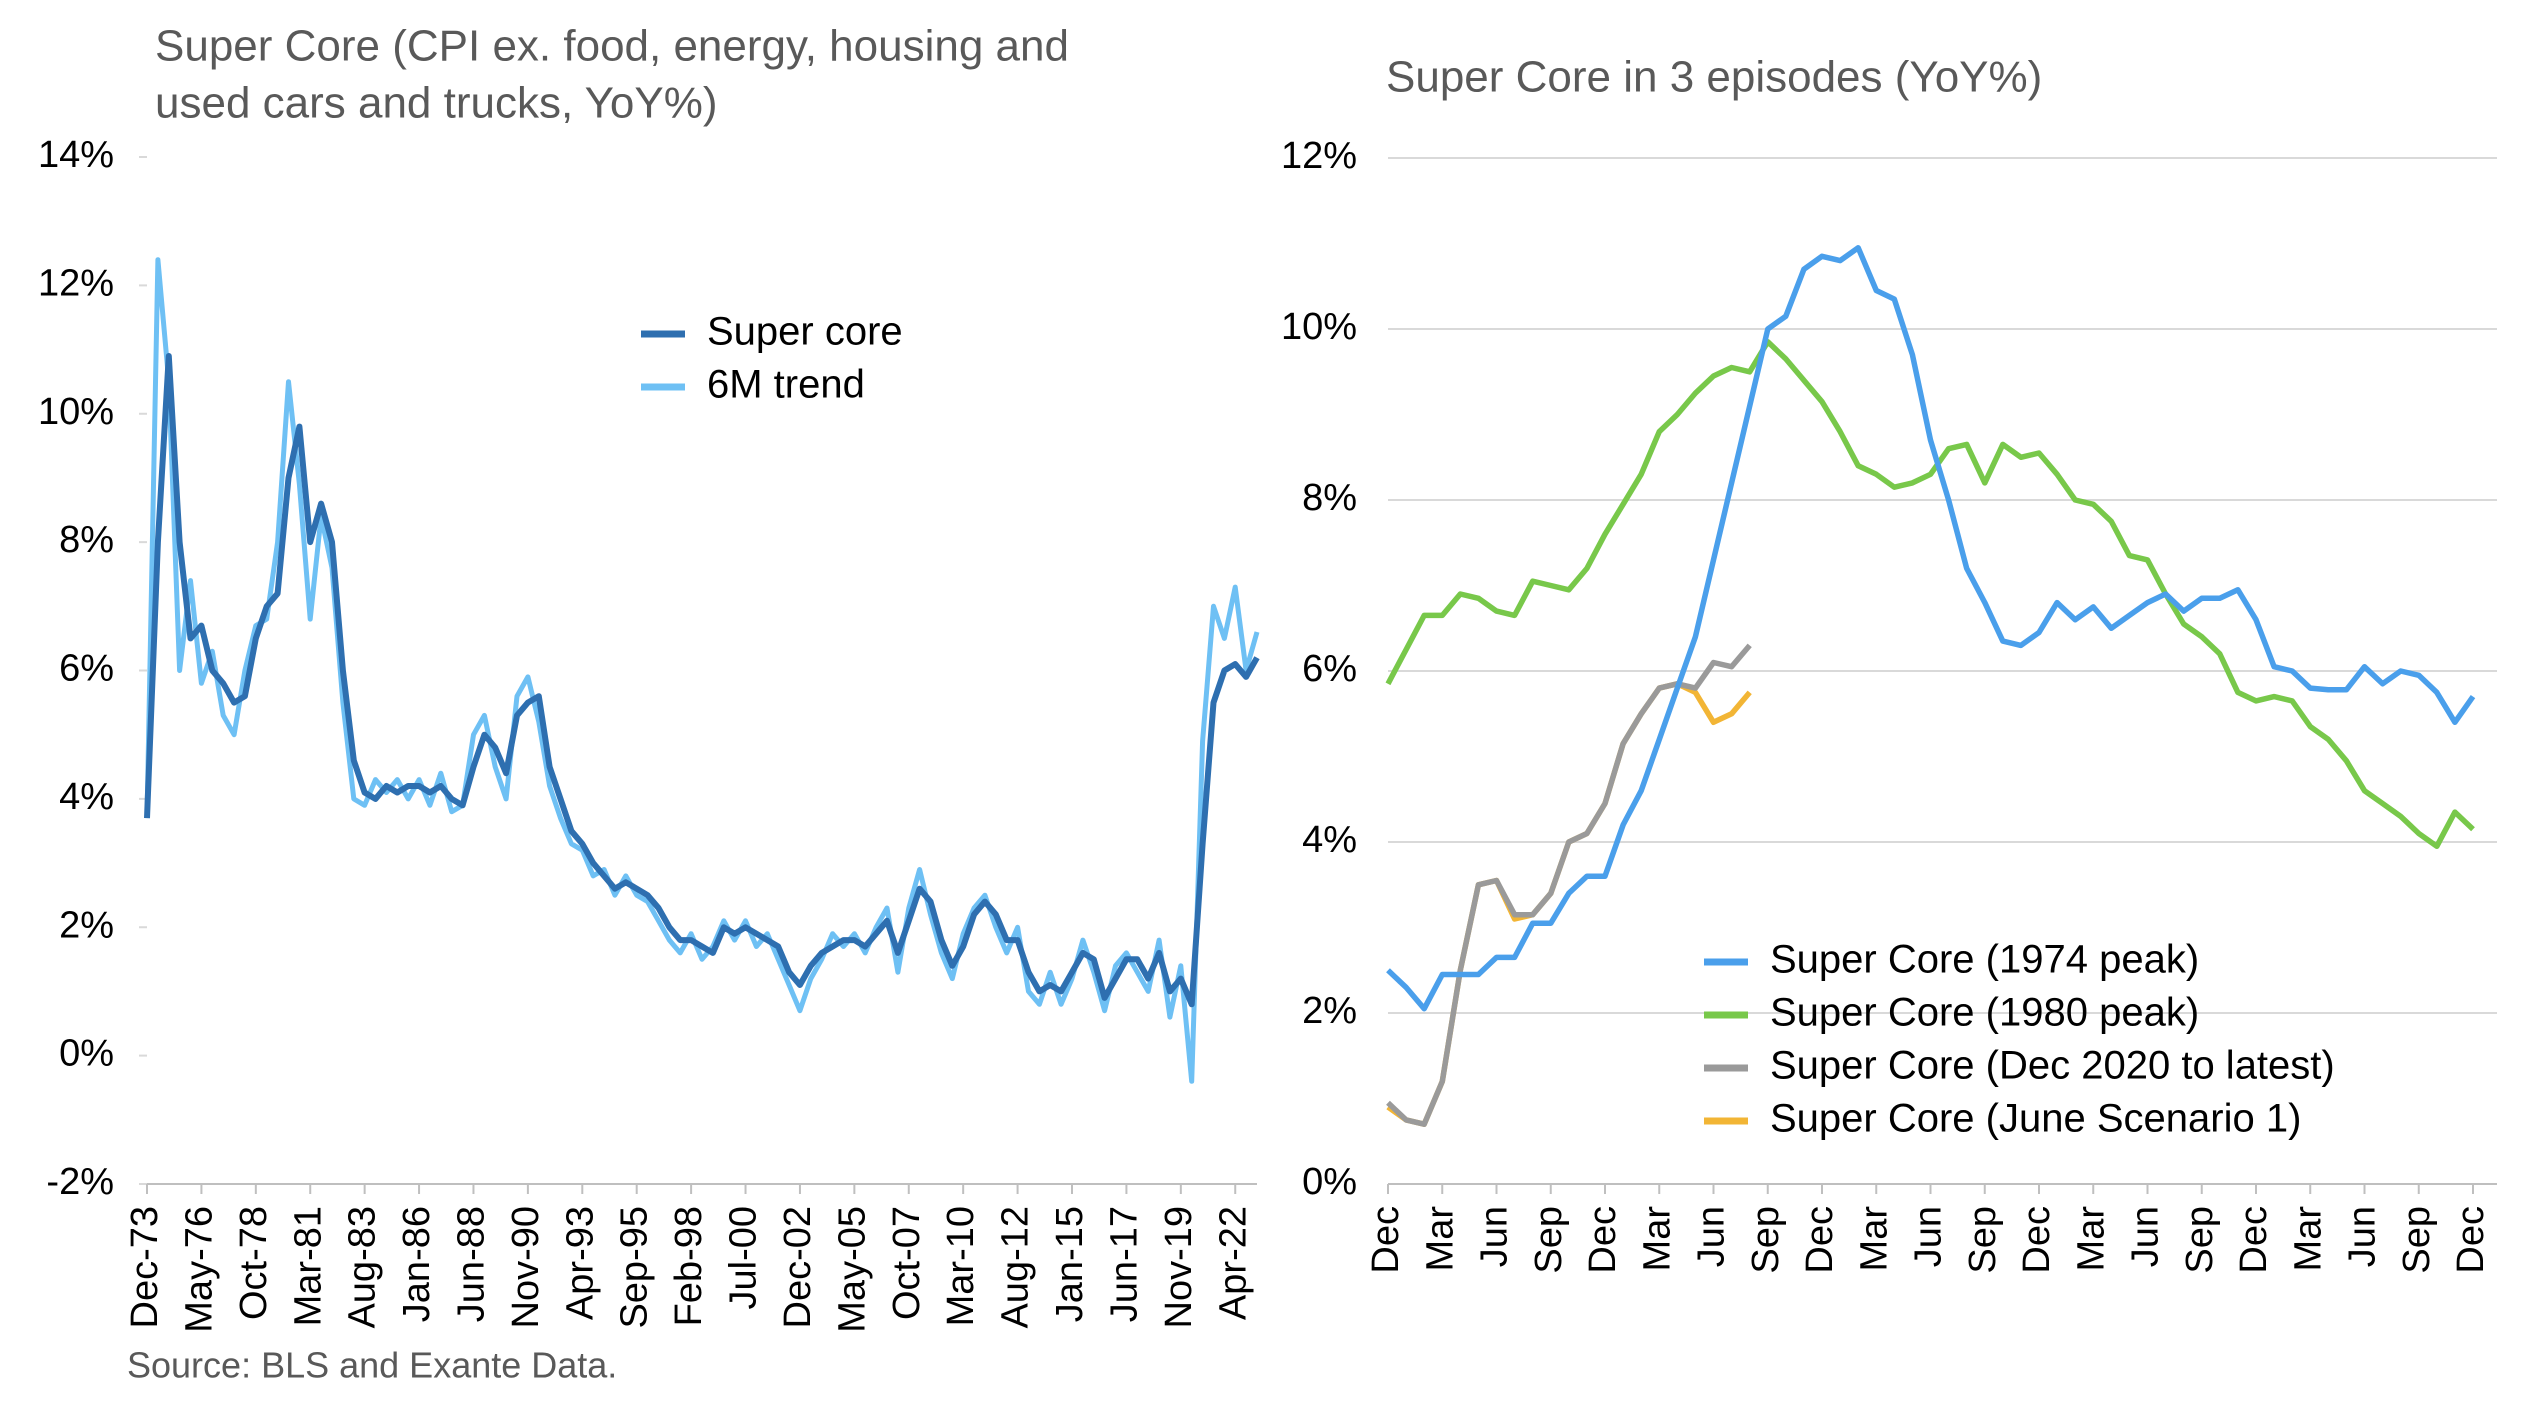  Describe the element at coordinates (1070, 1264) in the screenshot. I see `x-tick-label: Jan-15` at that location.